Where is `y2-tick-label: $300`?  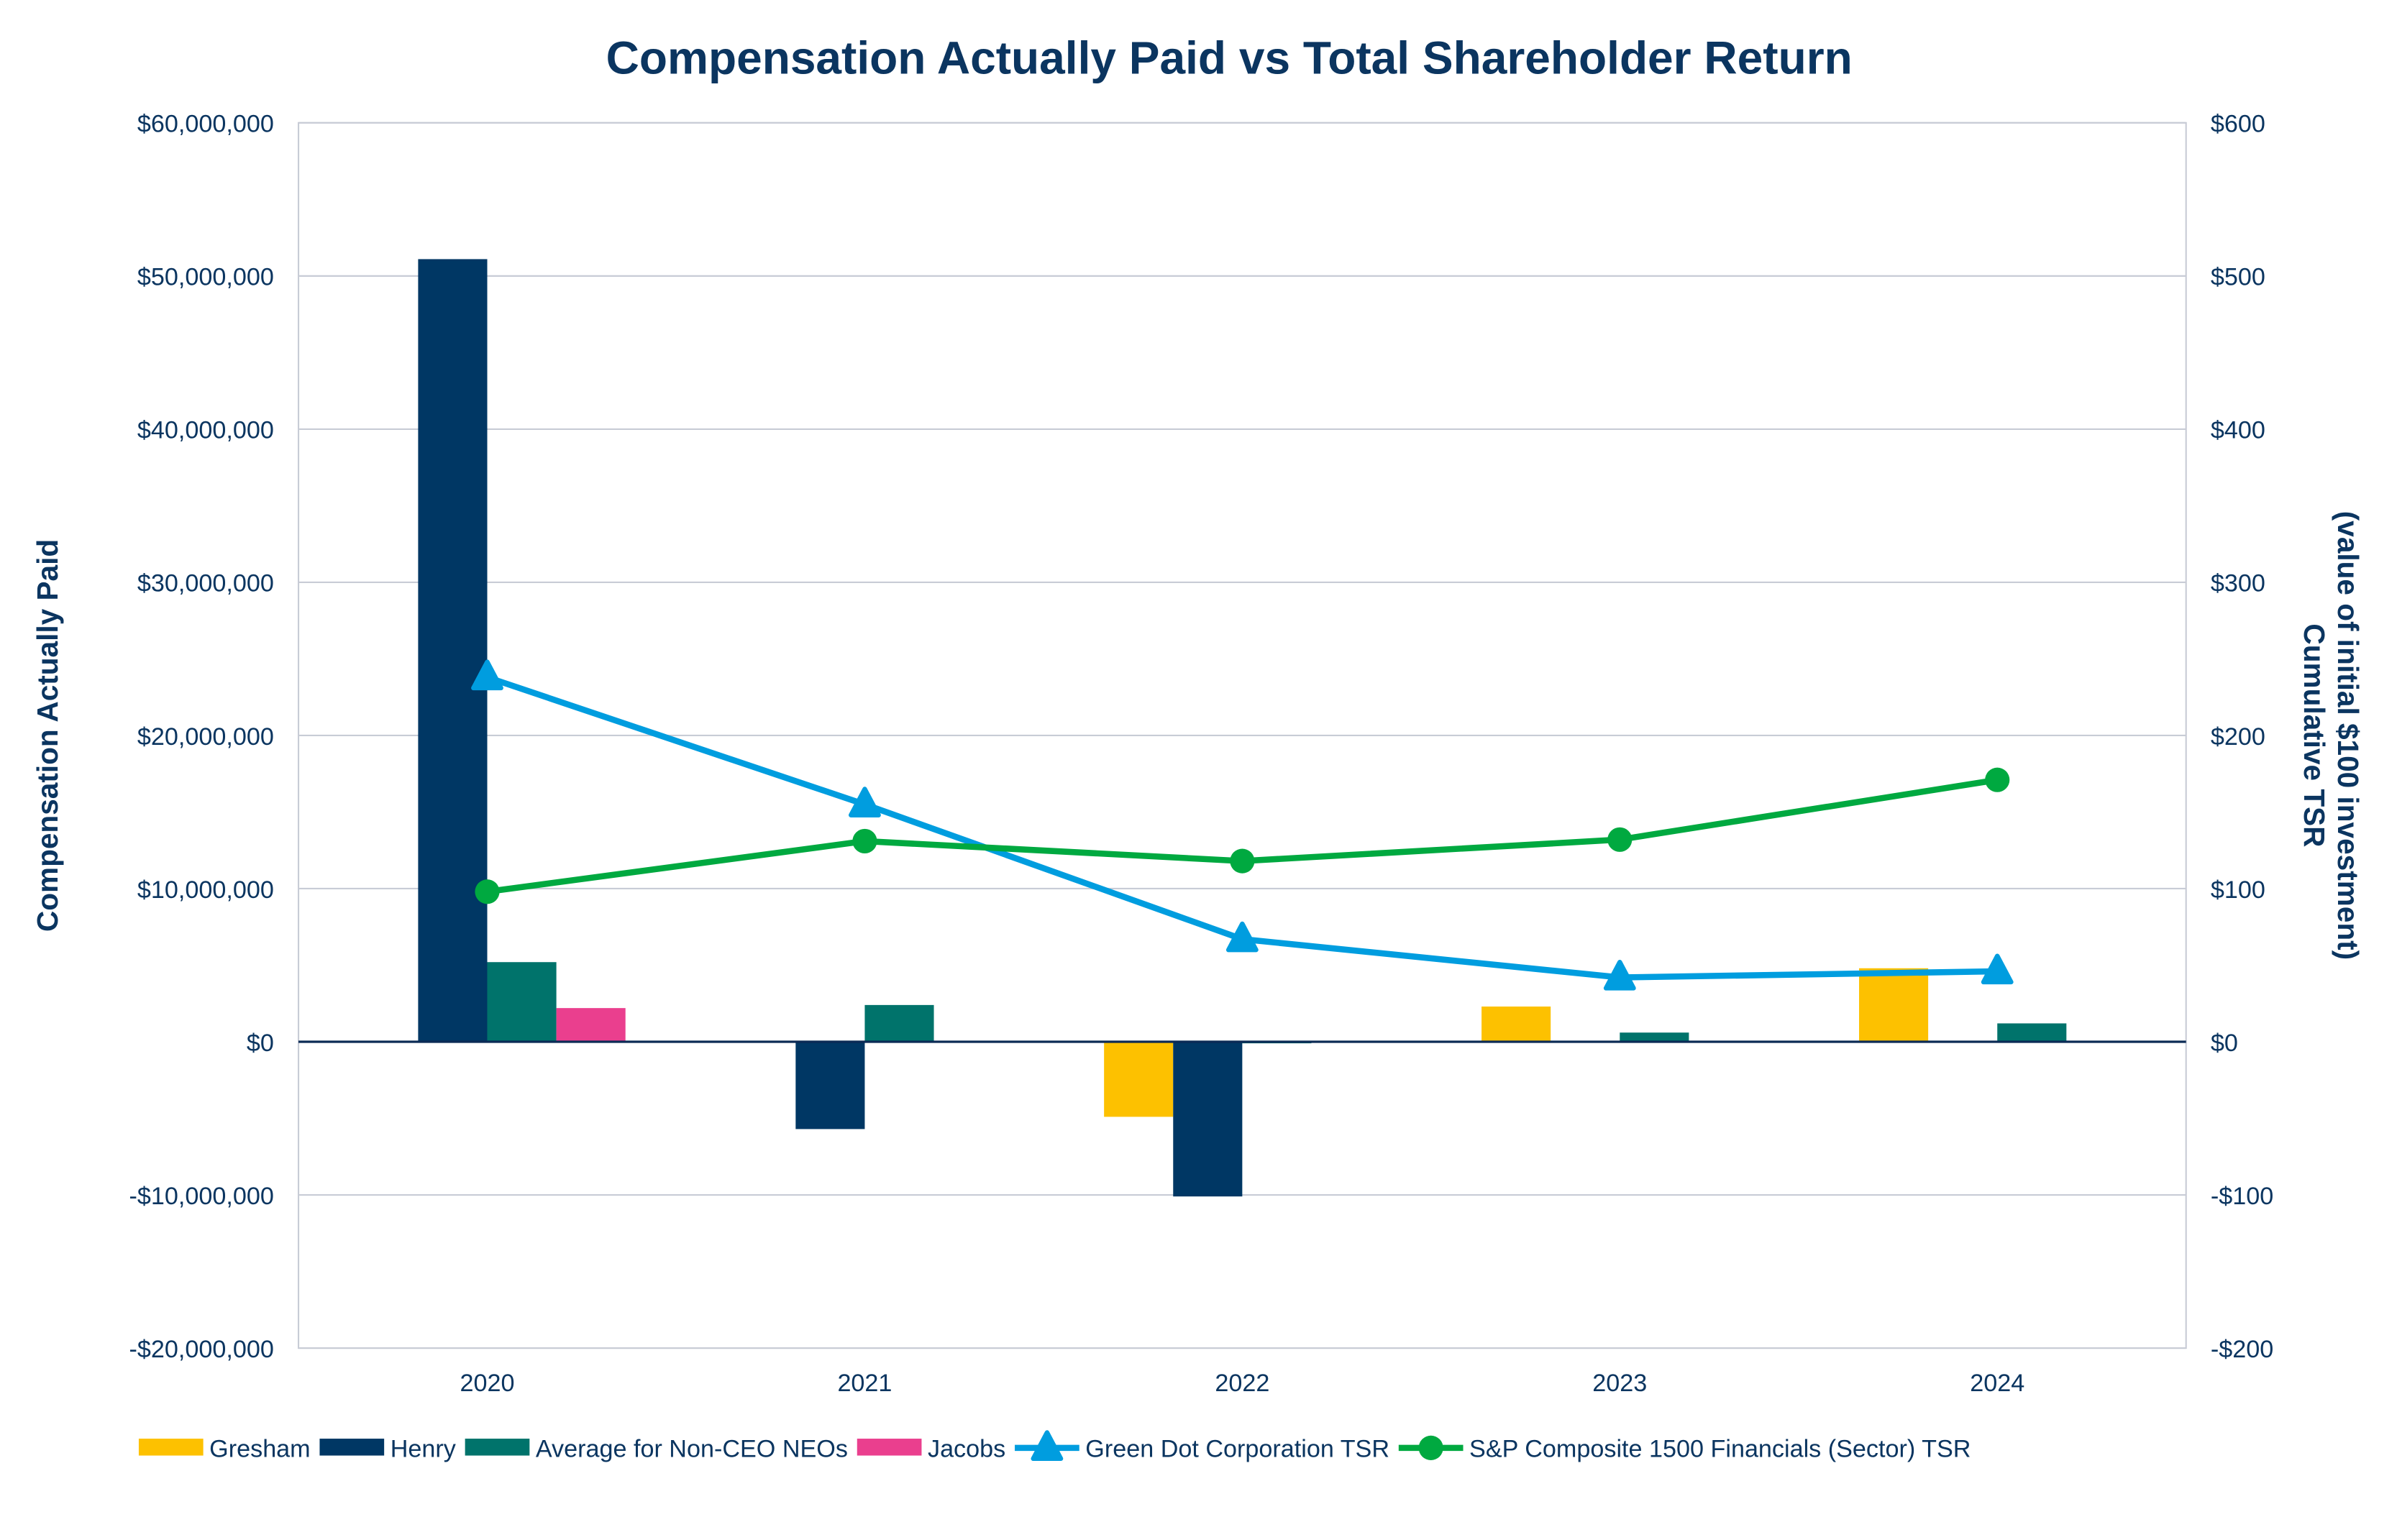 y2-tick-label: $300 is located at coordinates (2238, 583).